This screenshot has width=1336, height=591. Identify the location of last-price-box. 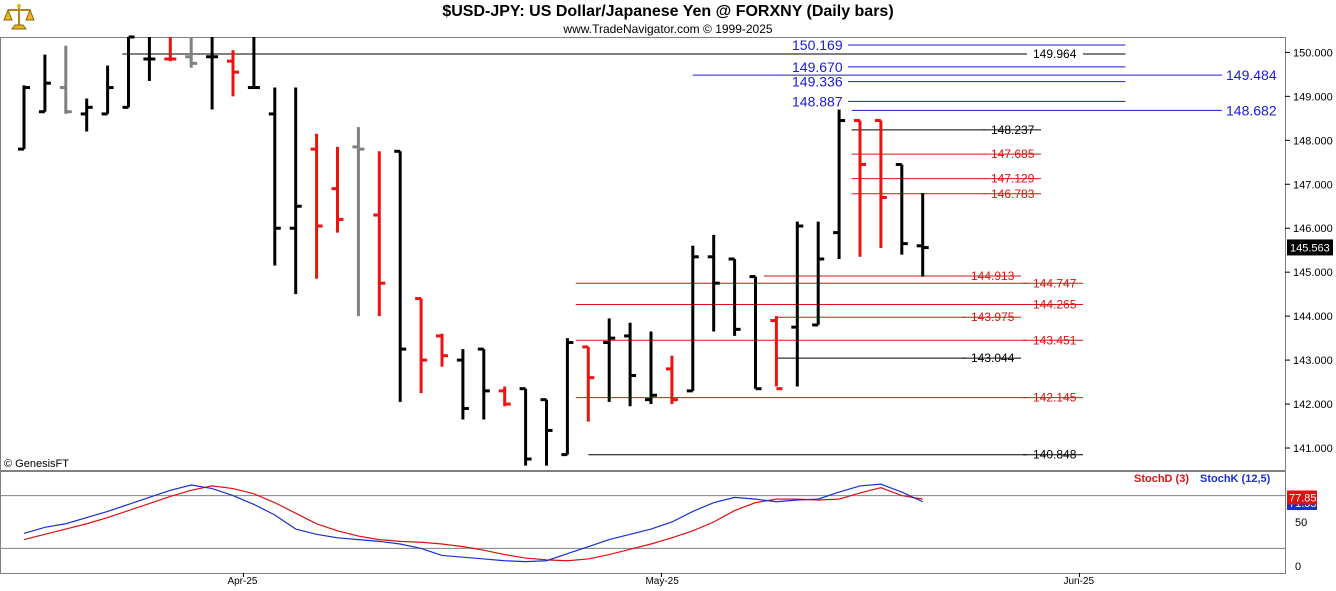
(1310, 247).